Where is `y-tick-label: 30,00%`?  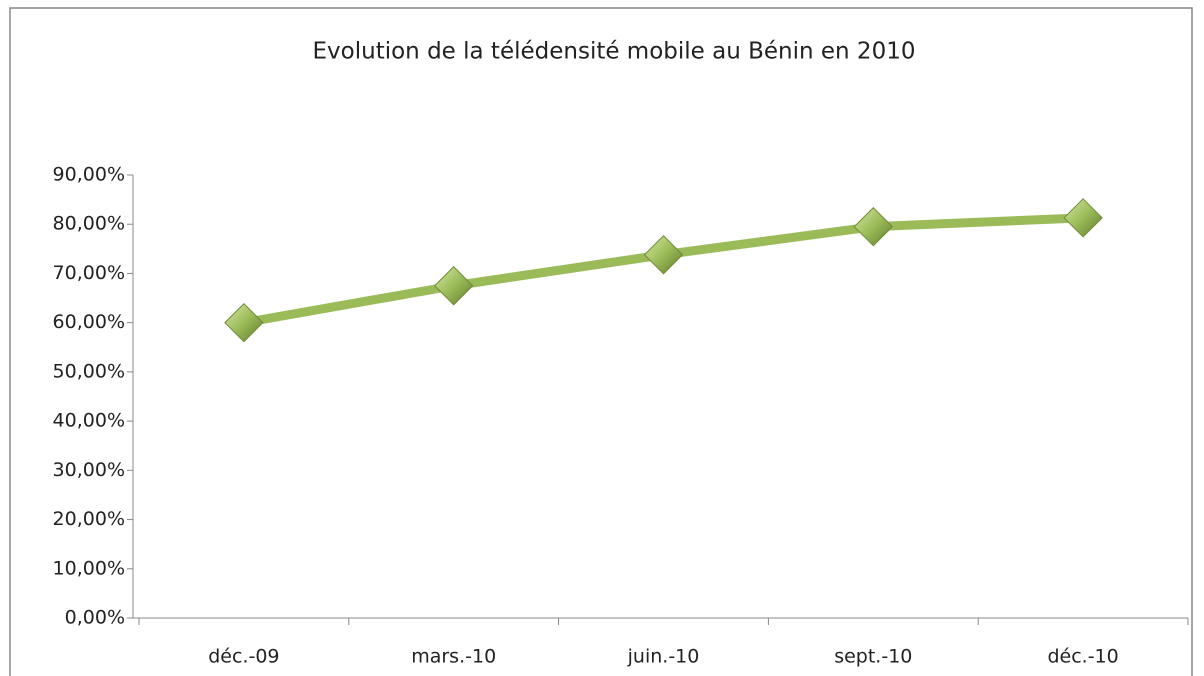 y-tick-label: 30,00% is located at coordinates (89, 470).